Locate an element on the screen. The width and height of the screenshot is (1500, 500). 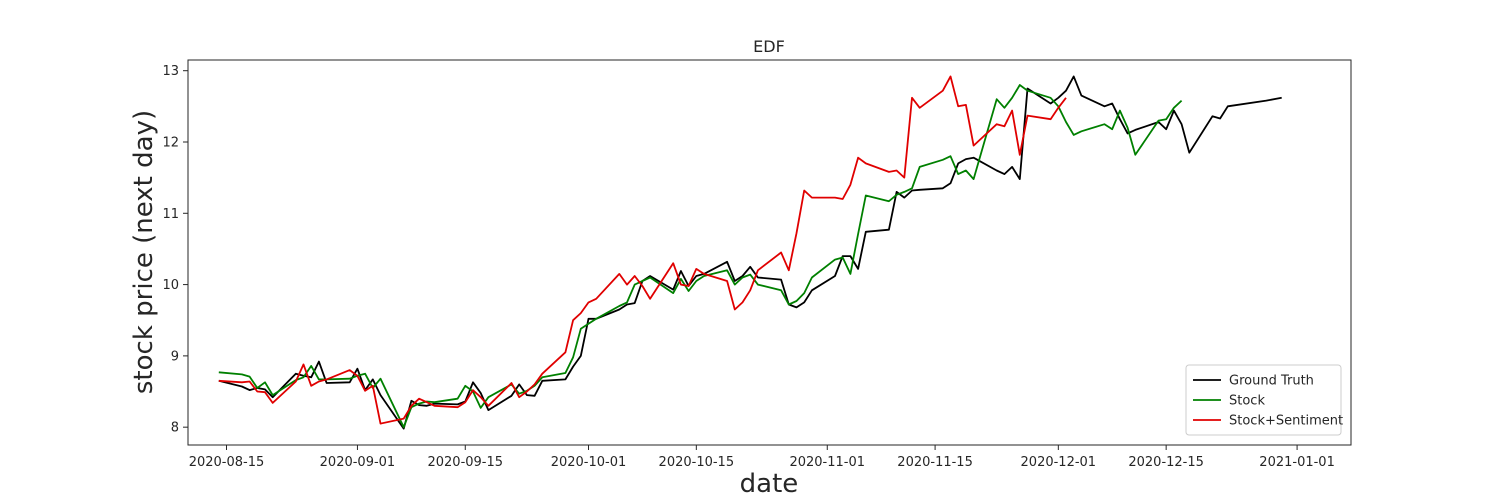
y-tick-label: 12 is located at coordinates (170, 142).